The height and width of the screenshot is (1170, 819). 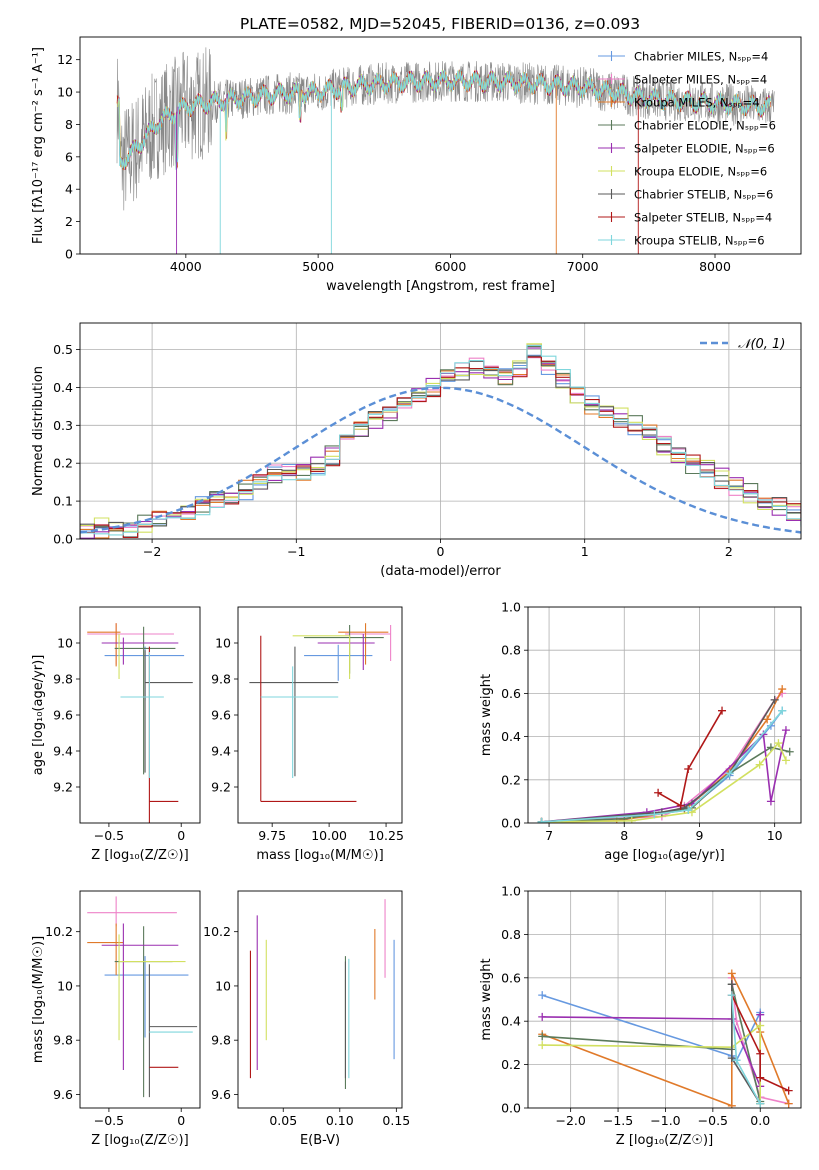 What do you see at coordinates (715, 266) in the screenshot?
I see `x-tick-label: 8000` at bounding box center [715, 266].